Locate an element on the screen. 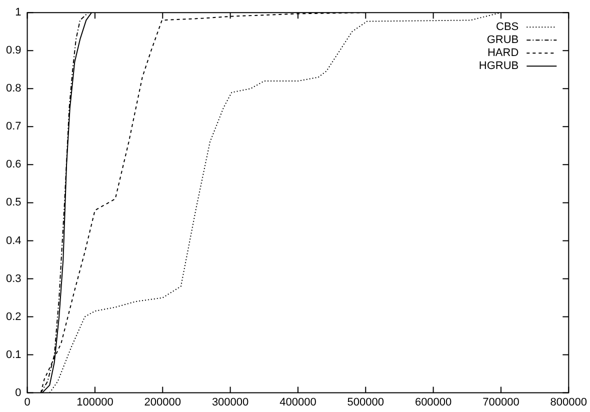 This screenshot has height=412, width=590. y-tick-label: 0.7 is located at coordinates (14, 126).